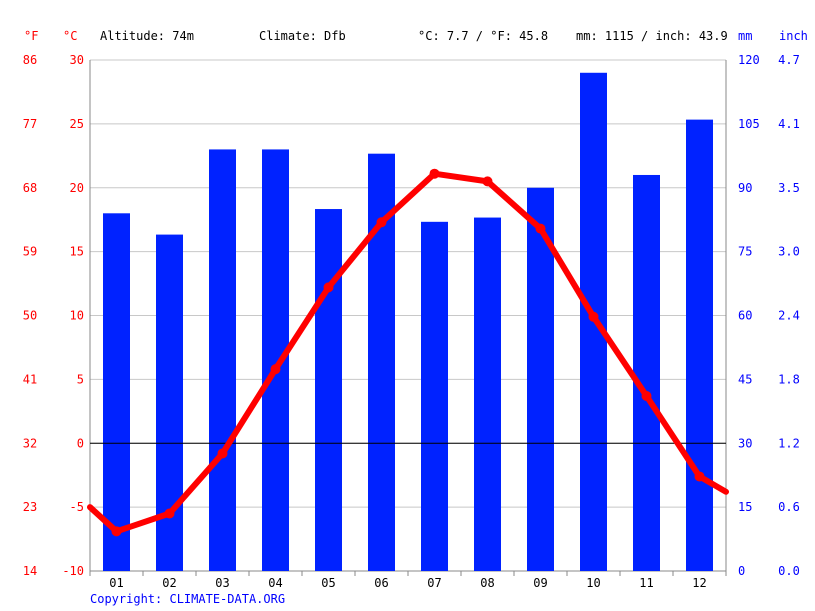 The image size is (815, 611). Describe the element at coordinates (275, 583) in the screenshot. I see `x-tick-label: 04` at that location.